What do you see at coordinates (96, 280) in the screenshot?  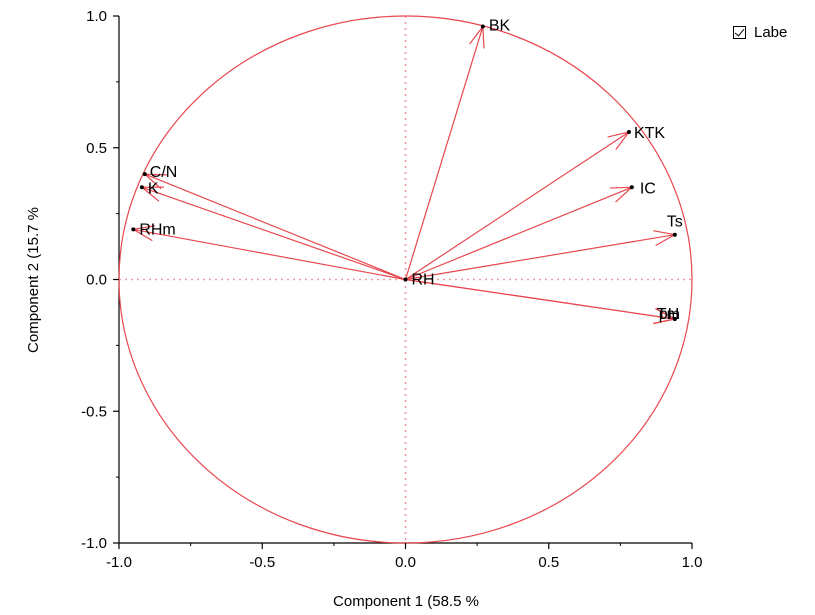 I see `y-tick-label: 0.0` at bounding box center [96, 280].